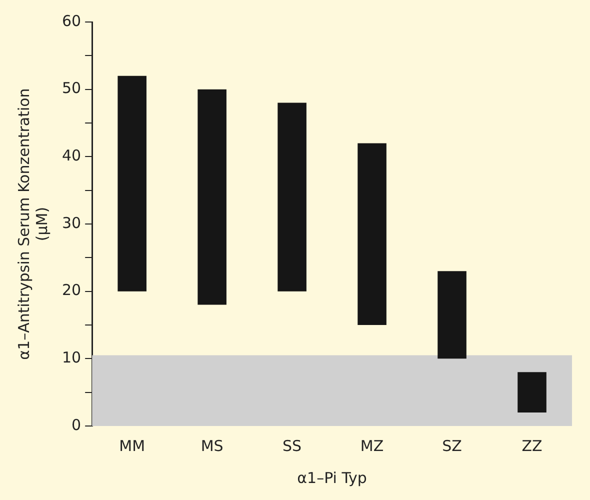 This screenshot has width=590, height=500. What do you see at coordinates (212, 445) in the screenshot?
I see `x-tick-label: MS` at bounding box center [212, 445].